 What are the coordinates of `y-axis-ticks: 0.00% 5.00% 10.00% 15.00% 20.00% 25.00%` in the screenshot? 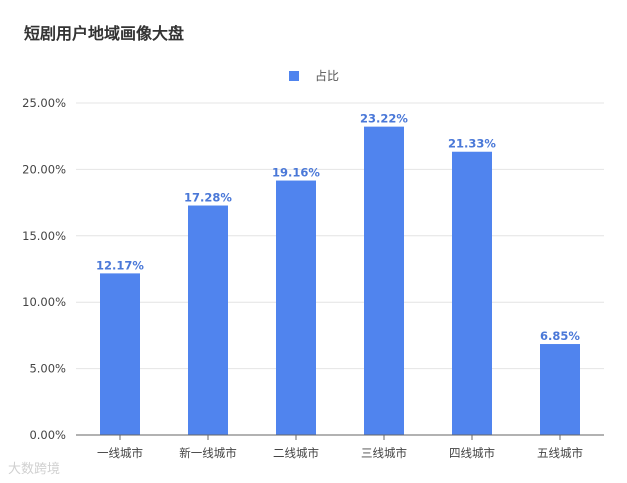 It's located at (44, 269).